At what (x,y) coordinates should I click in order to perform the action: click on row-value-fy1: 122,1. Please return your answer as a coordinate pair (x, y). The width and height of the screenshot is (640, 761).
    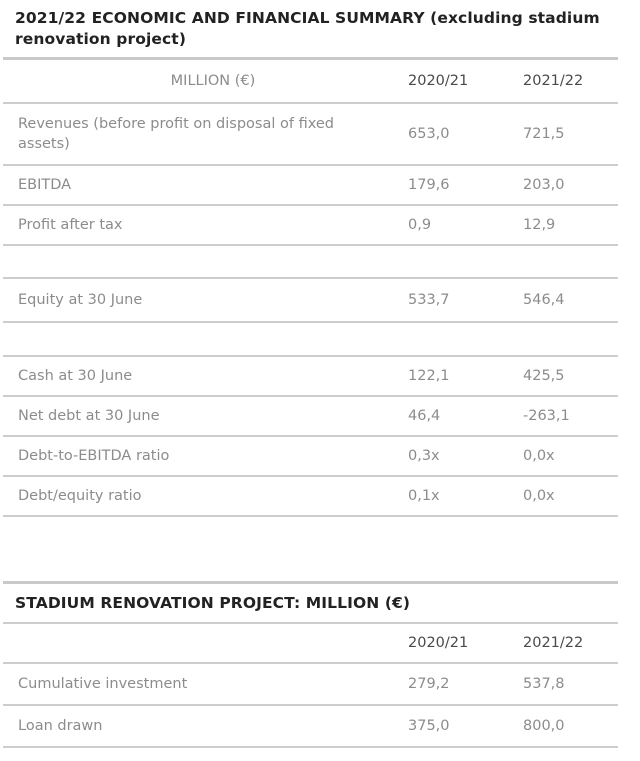
    Looking at the image, I should click on (465, 376).